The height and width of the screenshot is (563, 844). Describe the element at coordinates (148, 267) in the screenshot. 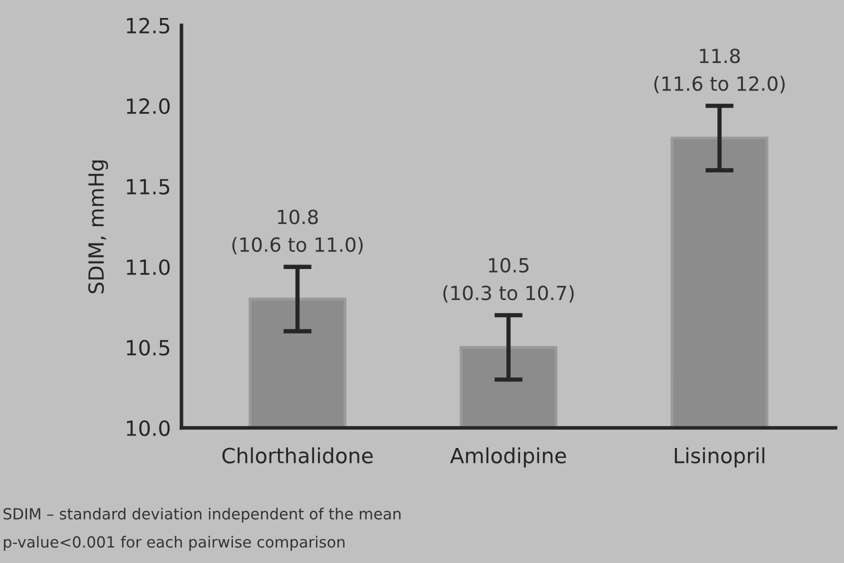

I see `y-tick-label: 11.0` at that location.